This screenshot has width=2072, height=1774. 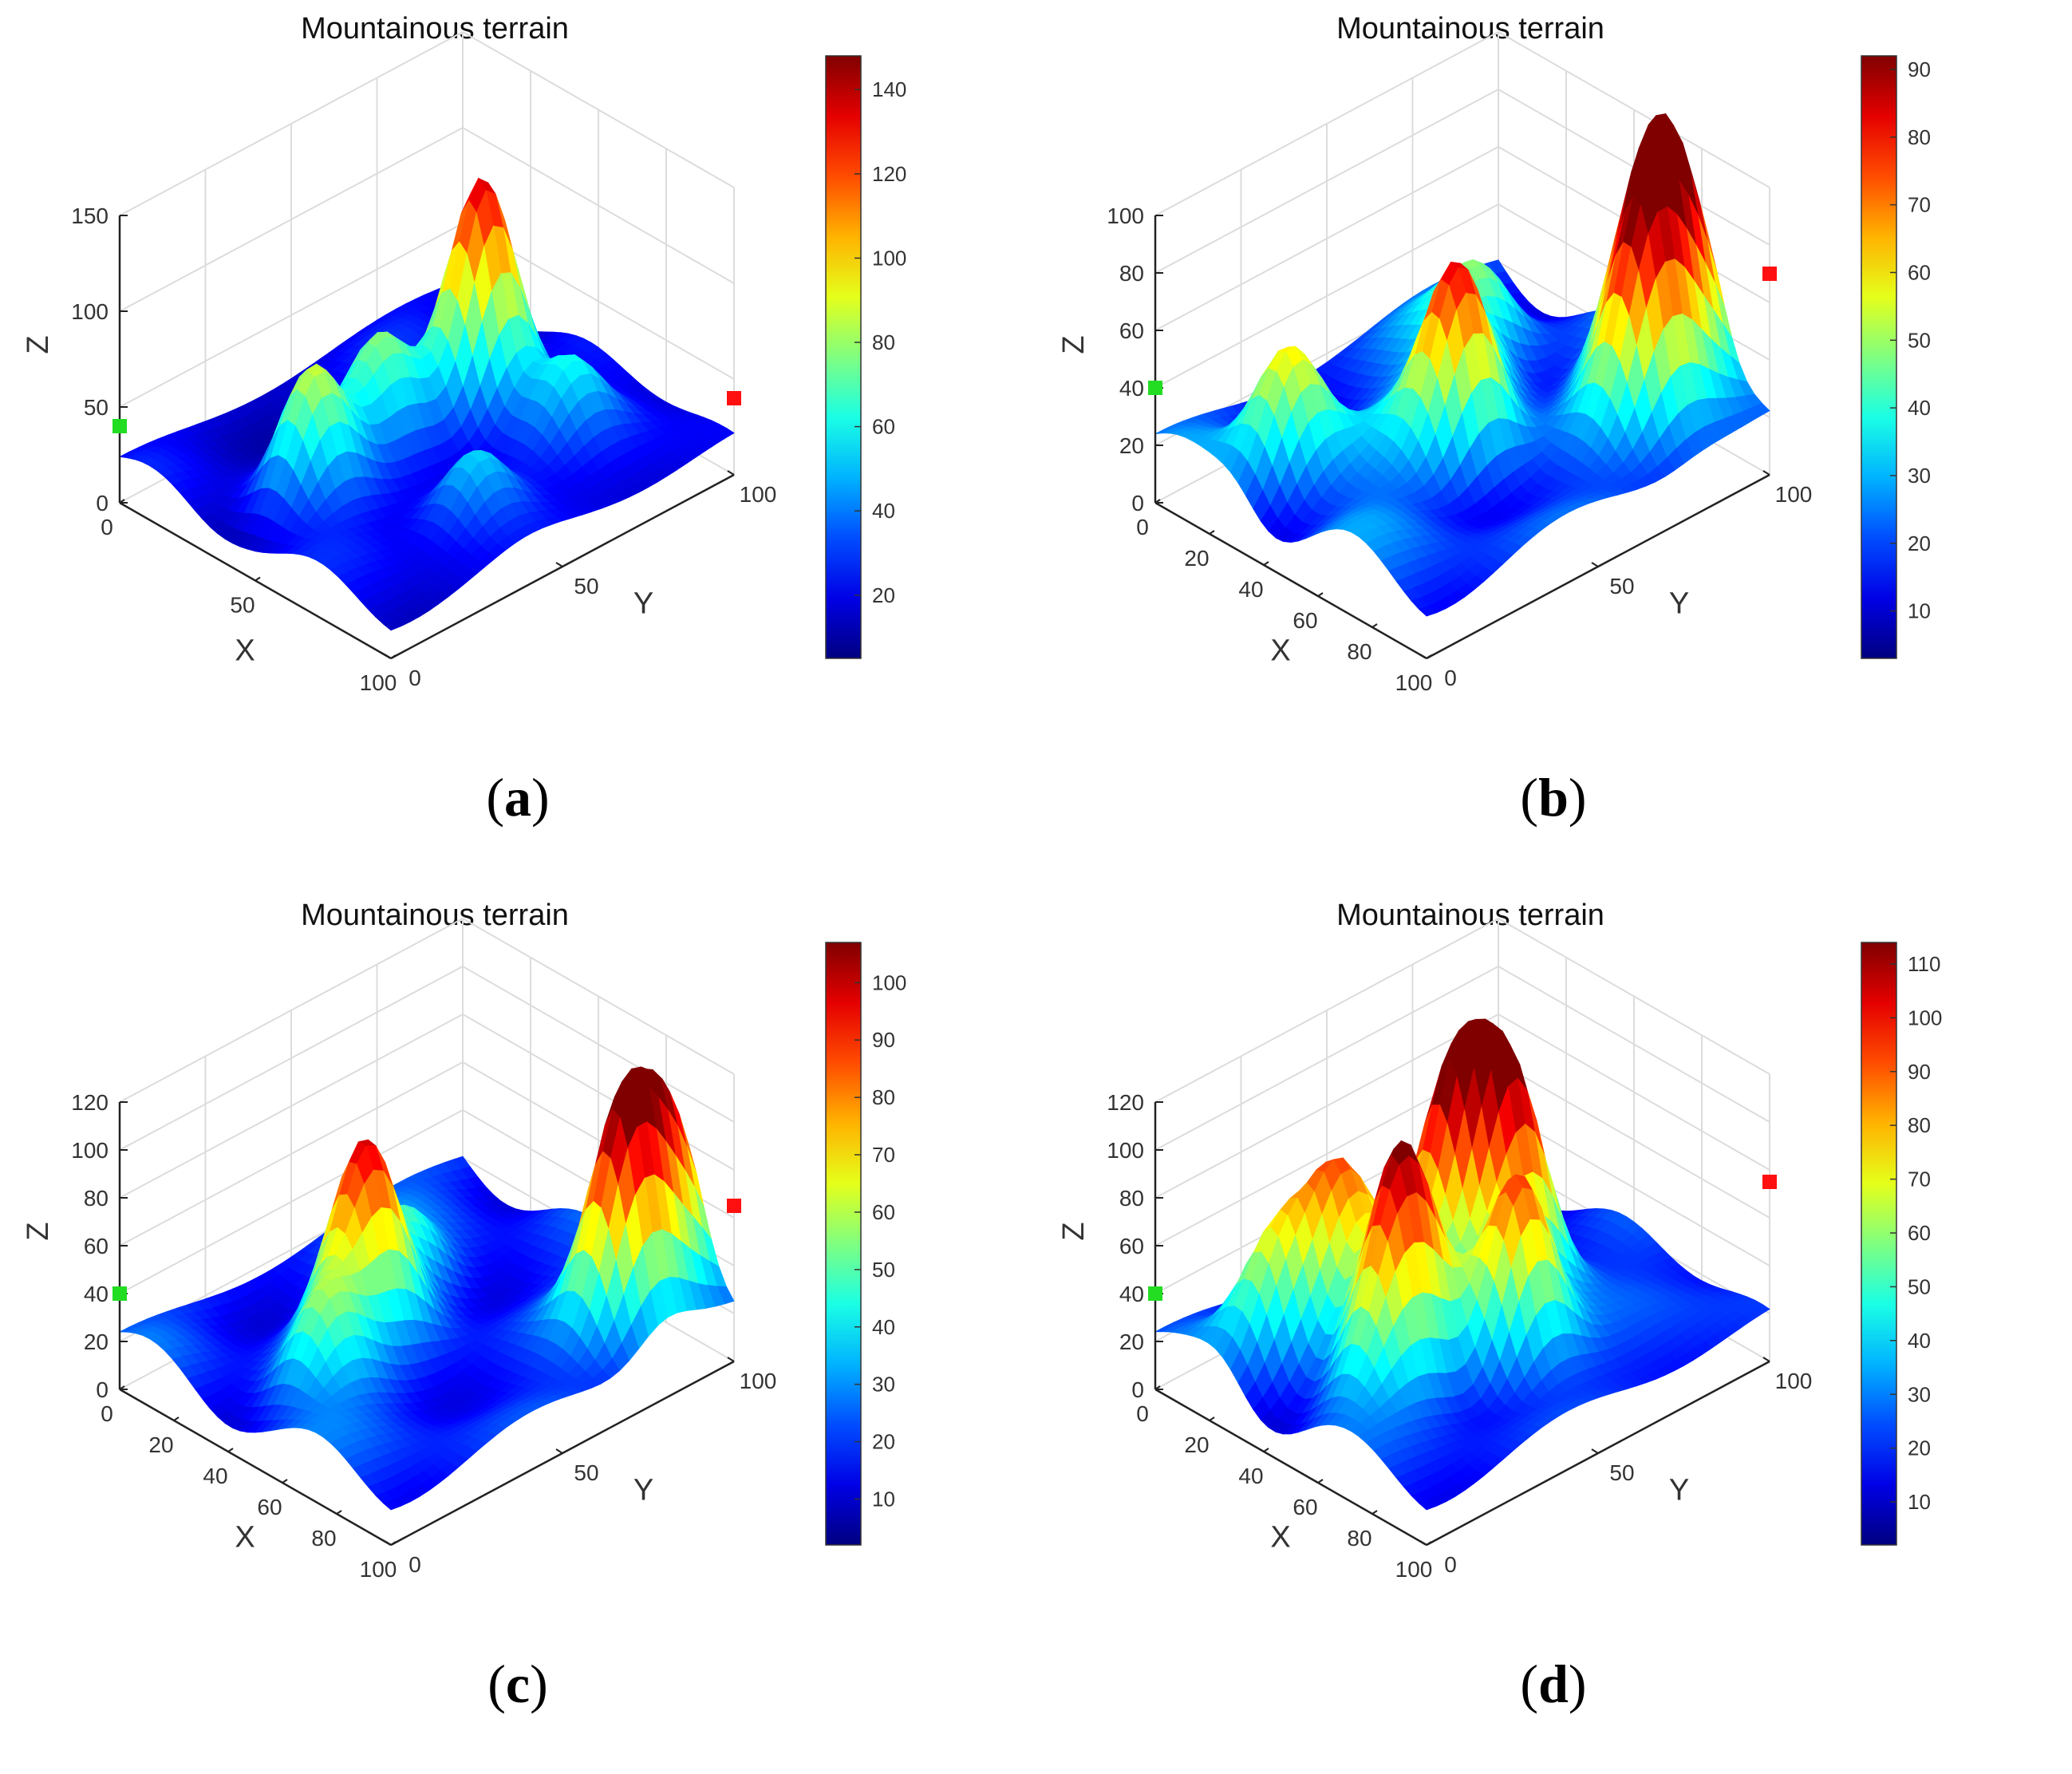 I want to click on z-tick-label: 120, so click(x=90, y=1102).